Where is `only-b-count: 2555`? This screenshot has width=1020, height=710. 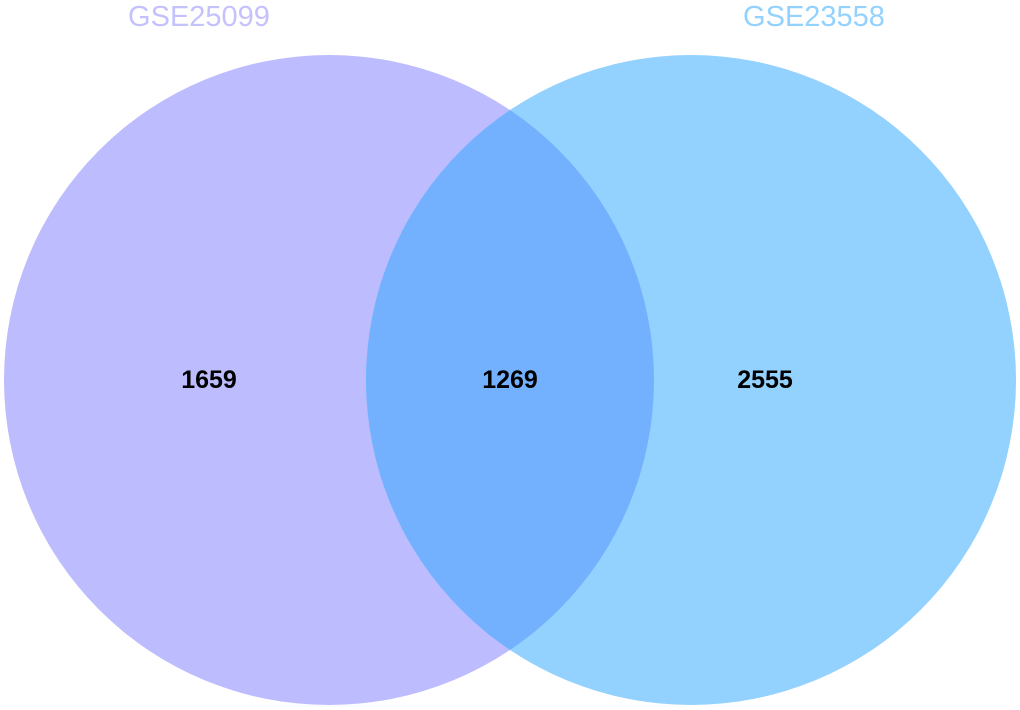
only-b-count: 2555 is located at coordinates (765, 380).